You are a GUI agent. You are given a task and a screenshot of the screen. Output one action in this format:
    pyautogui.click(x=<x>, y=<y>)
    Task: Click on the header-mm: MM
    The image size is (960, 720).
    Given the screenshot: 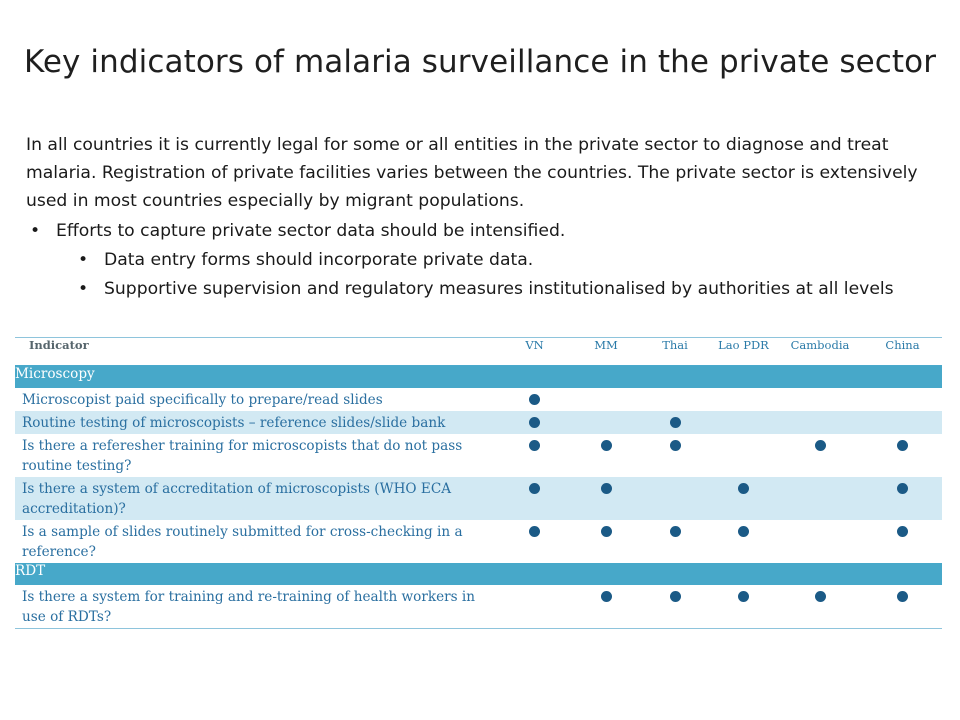 What is the action you would take?
    pyautogui.click(x=606, y=351)
    